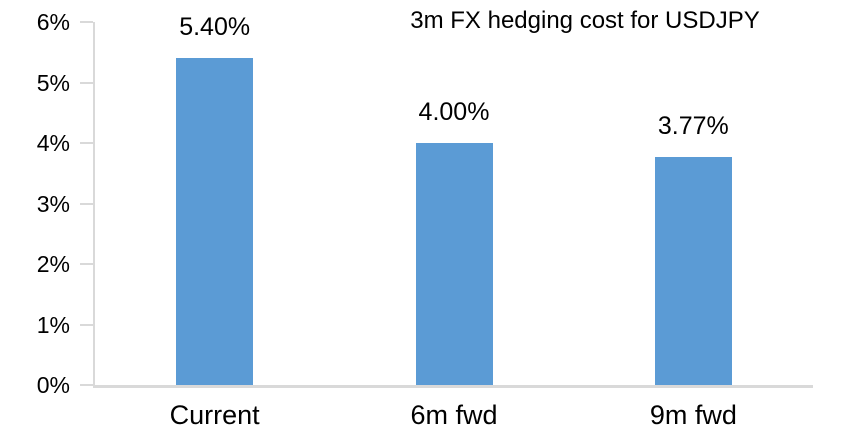 The image size is (852, 441). What do you see at coordinates (53, 203) in the screenshot?
I see `y-axis-tick-label: 3%` at bounding box center [53, 203].